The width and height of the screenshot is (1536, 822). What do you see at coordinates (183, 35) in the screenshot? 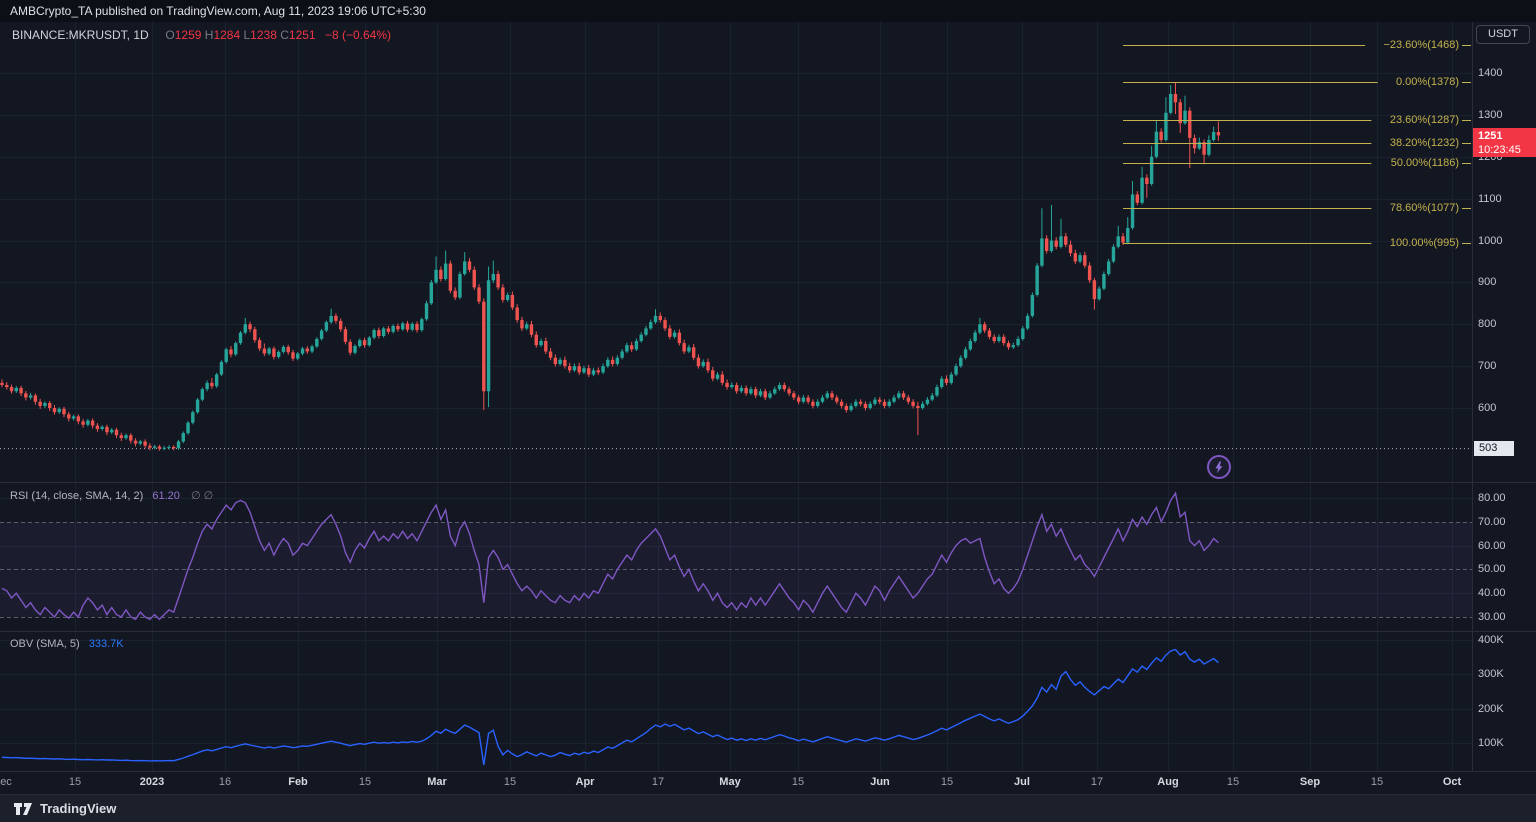
I see `ohlc-open: O1259` at bounding box center [183, 35].